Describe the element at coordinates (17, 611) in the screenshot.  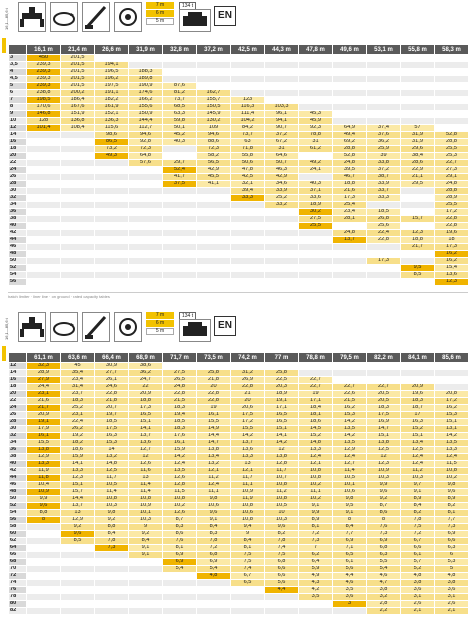
I see `radius-cell: 82` at that location.